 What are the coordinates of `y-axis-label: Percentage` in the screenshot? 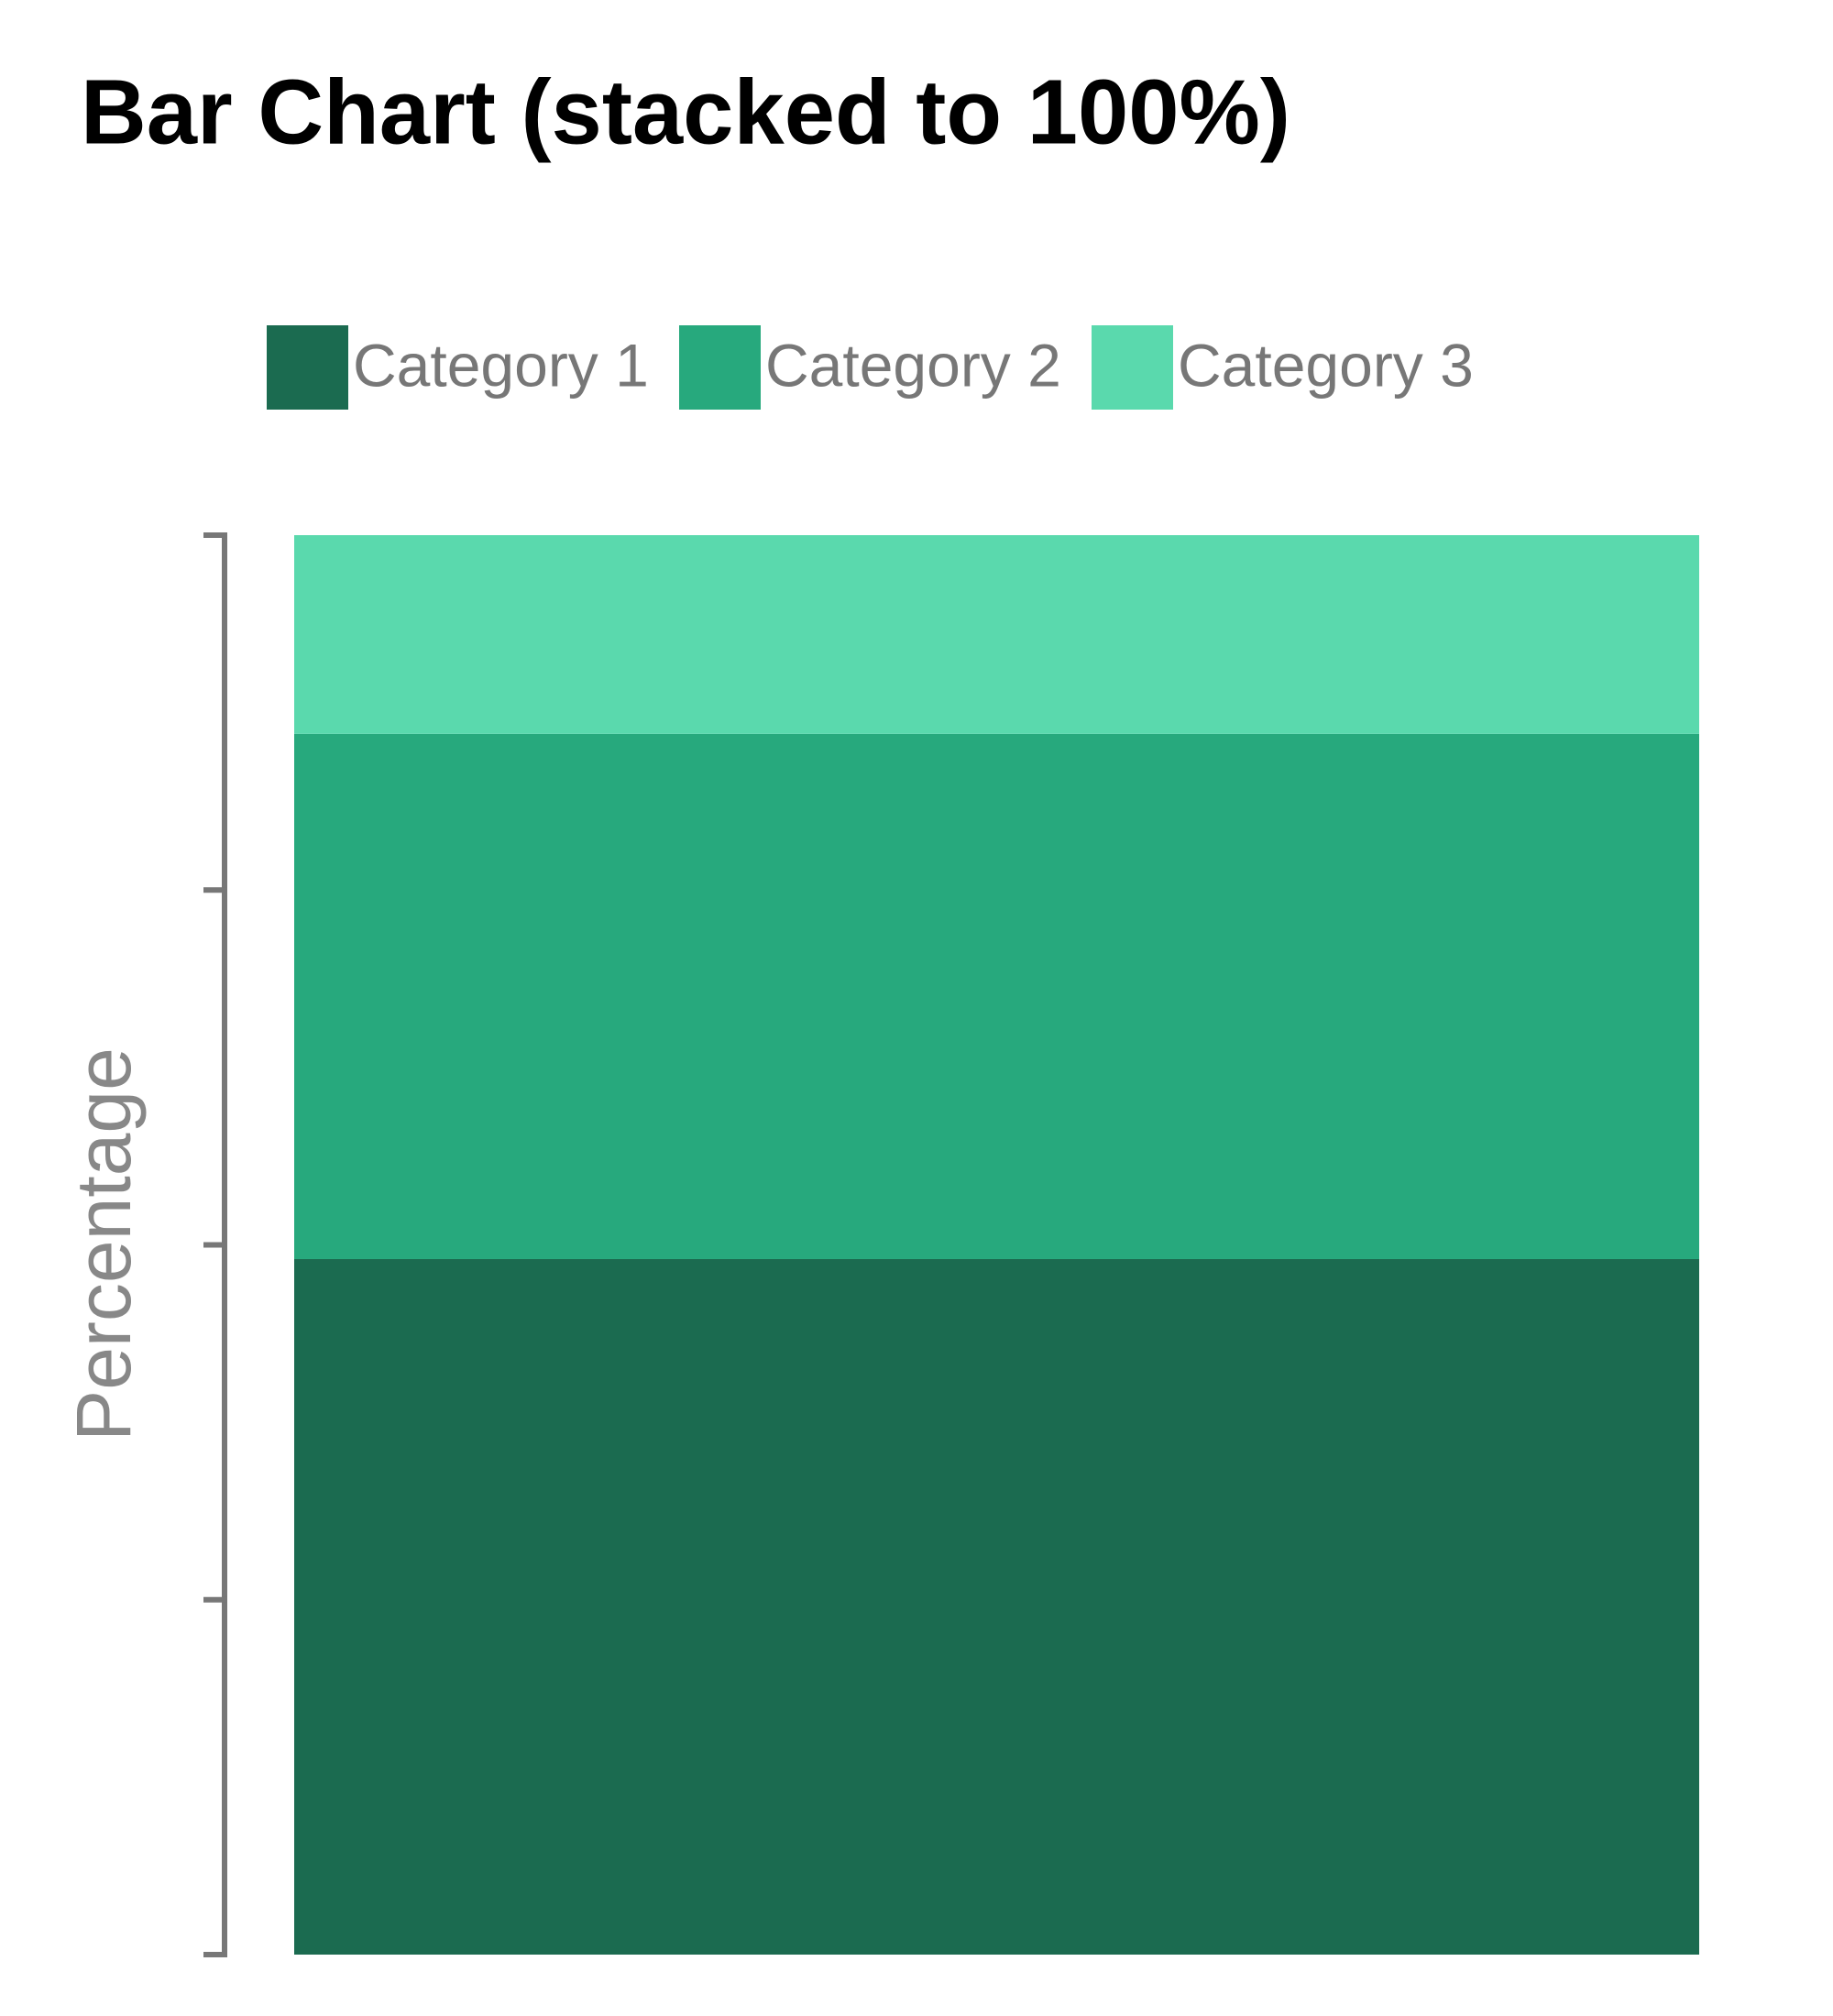 It's located at (103, 1244).